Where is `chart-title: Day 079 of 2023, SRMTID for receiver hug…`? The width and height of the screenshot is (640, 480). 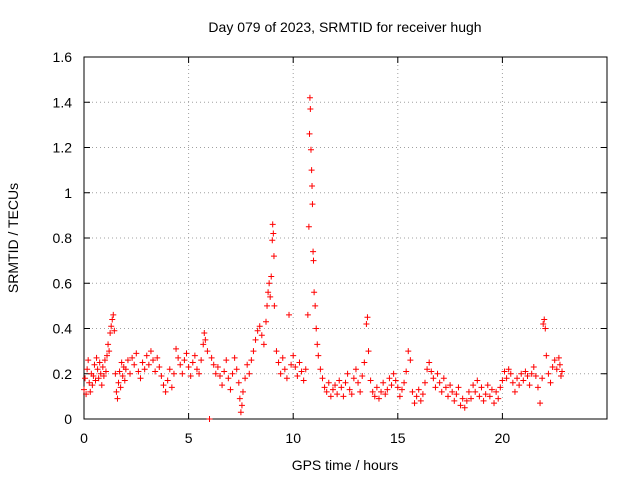
chart-title: Day 079 of 2023, SRMTID for receiver hug… is located at coordinates (344, 27).